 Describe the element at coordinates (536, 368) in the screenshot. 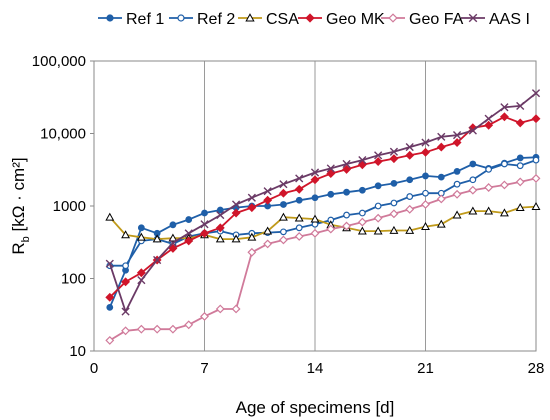

I see `x-tick-label: 28` at that location.